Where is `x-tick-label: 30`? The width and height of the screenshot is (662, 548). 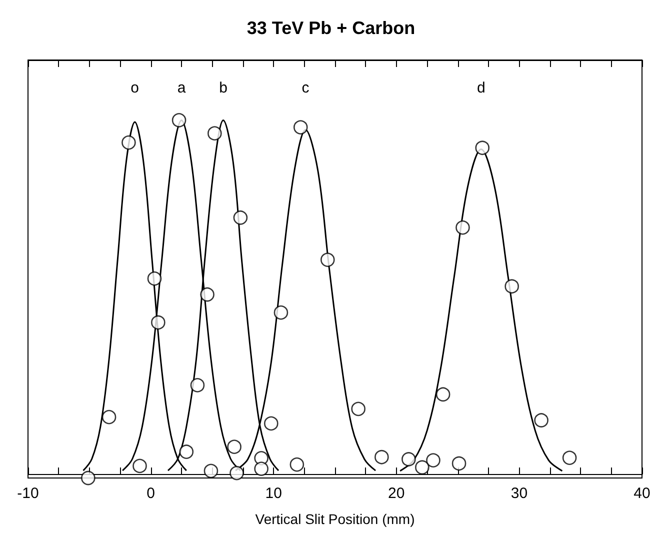 x-tick-label: 30 is located at coordinates (519, 493).